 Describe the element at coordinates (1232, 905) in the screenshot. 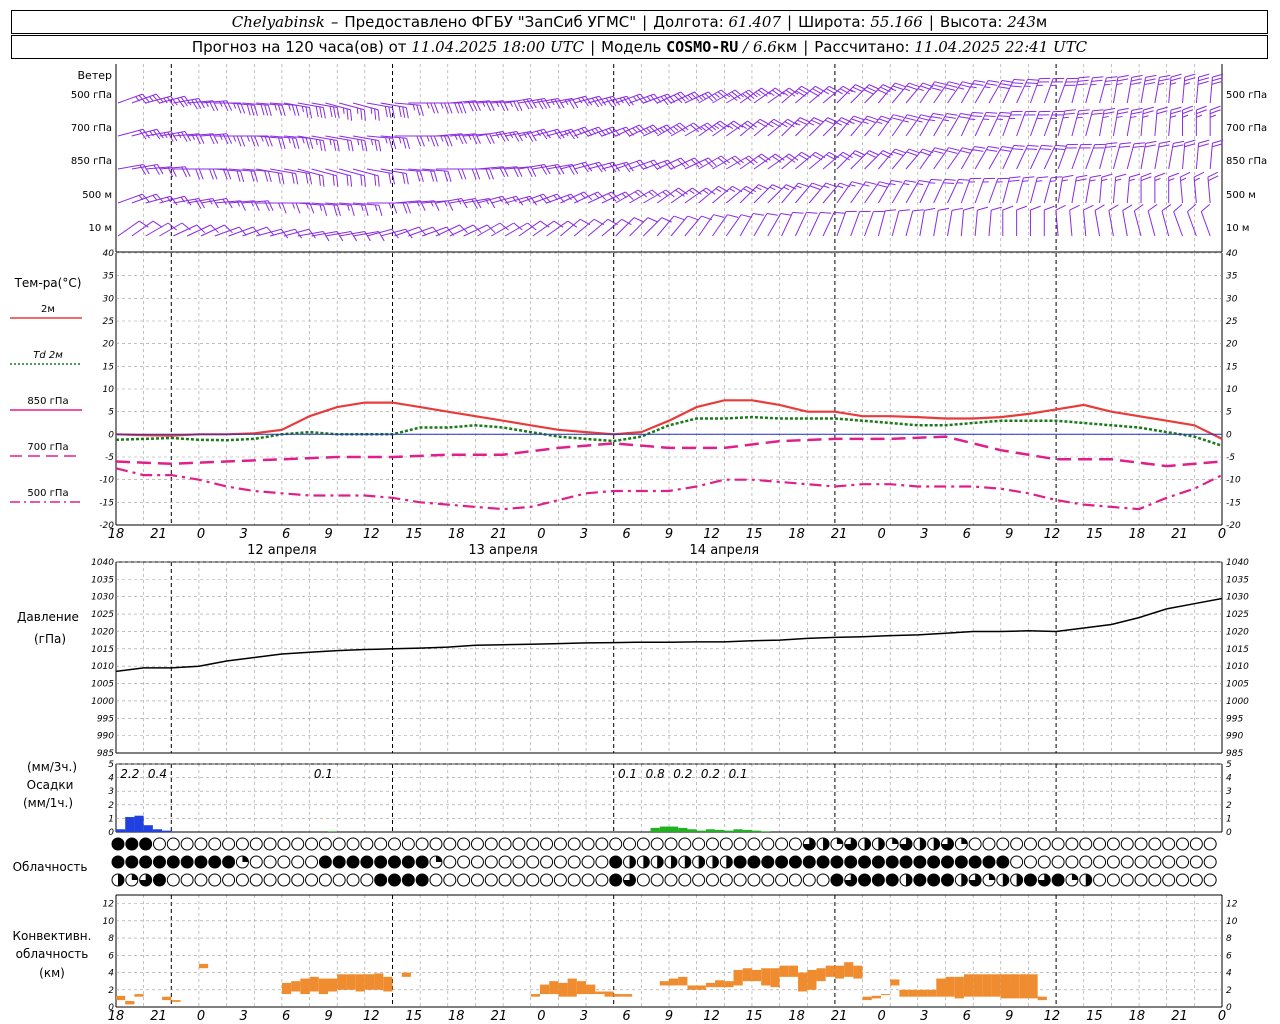

I see `y-tick-right: 12` at that location.